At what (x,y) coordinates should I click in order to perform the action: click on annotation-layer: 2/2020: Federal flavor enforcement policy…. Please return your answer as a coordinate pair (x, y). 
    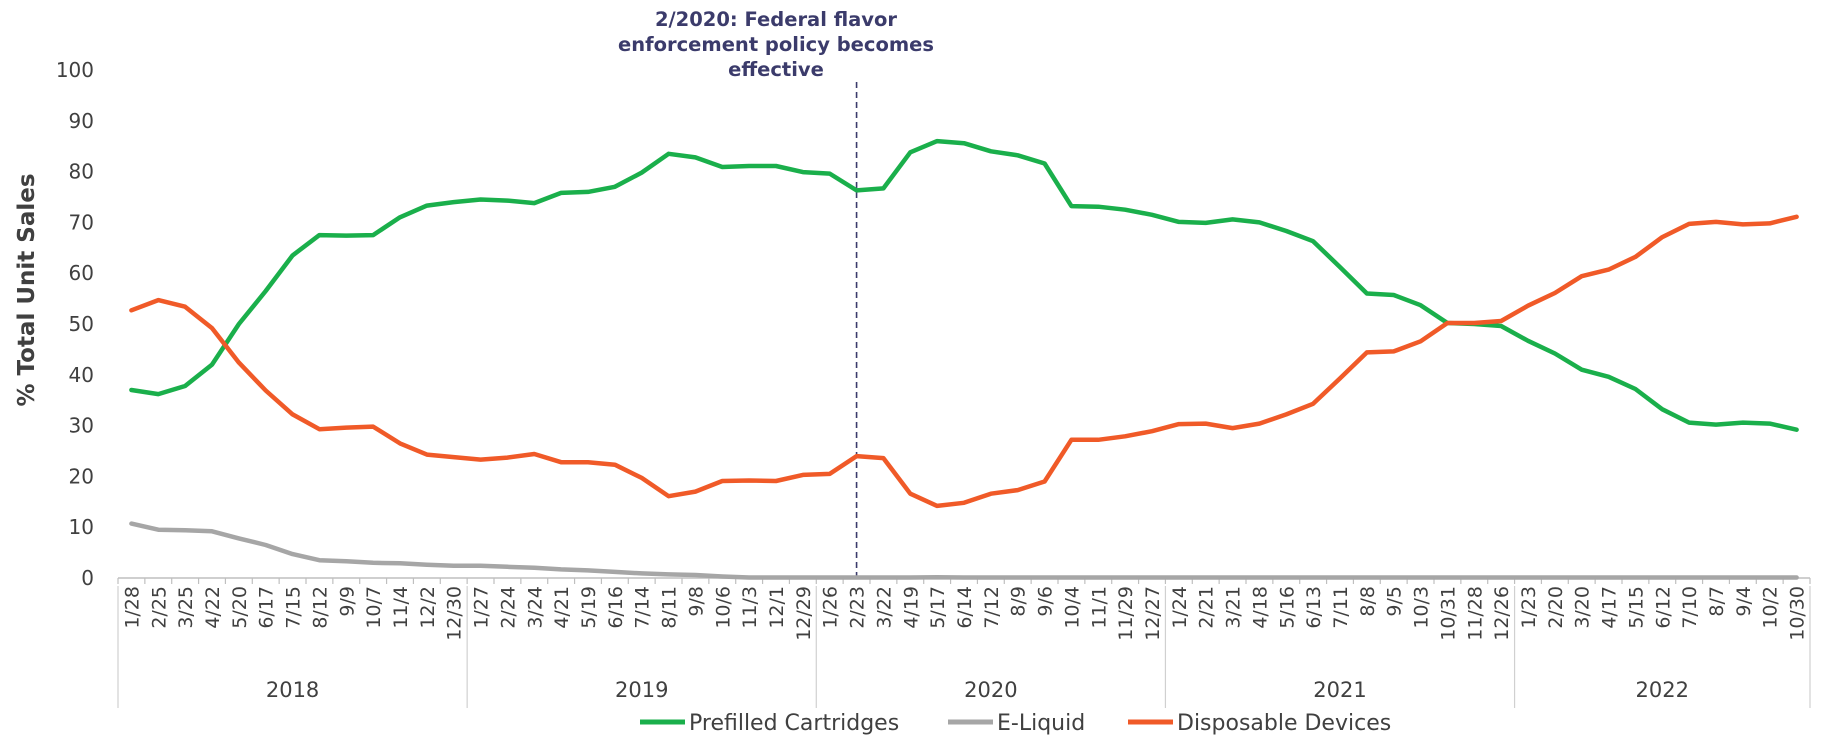
    Looking at the image, I should click on (776, 293).